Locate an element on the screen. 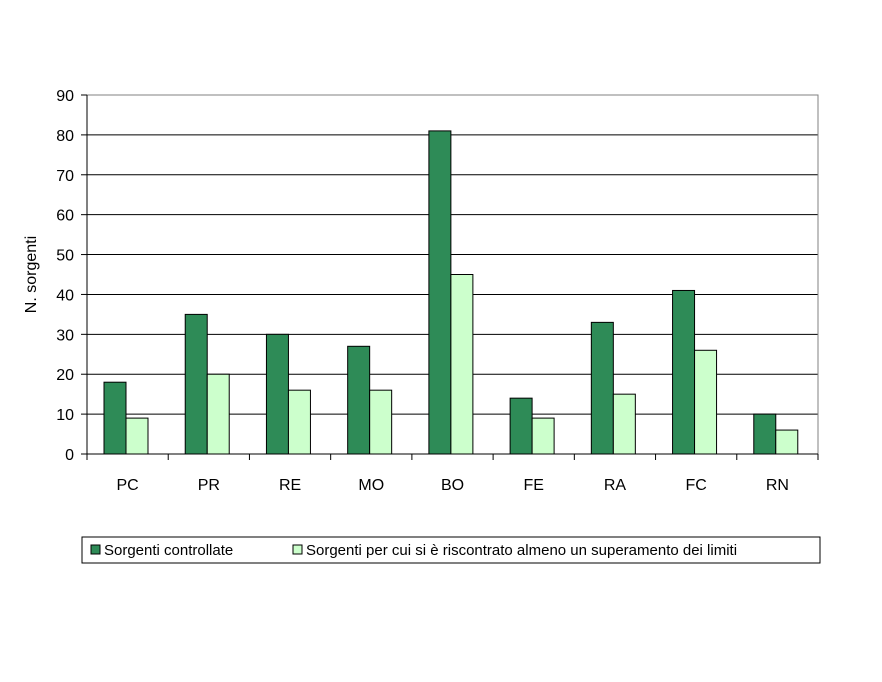 The image size is (882, 682). y-tick-label: 60 is located at coordinates (65, 216).